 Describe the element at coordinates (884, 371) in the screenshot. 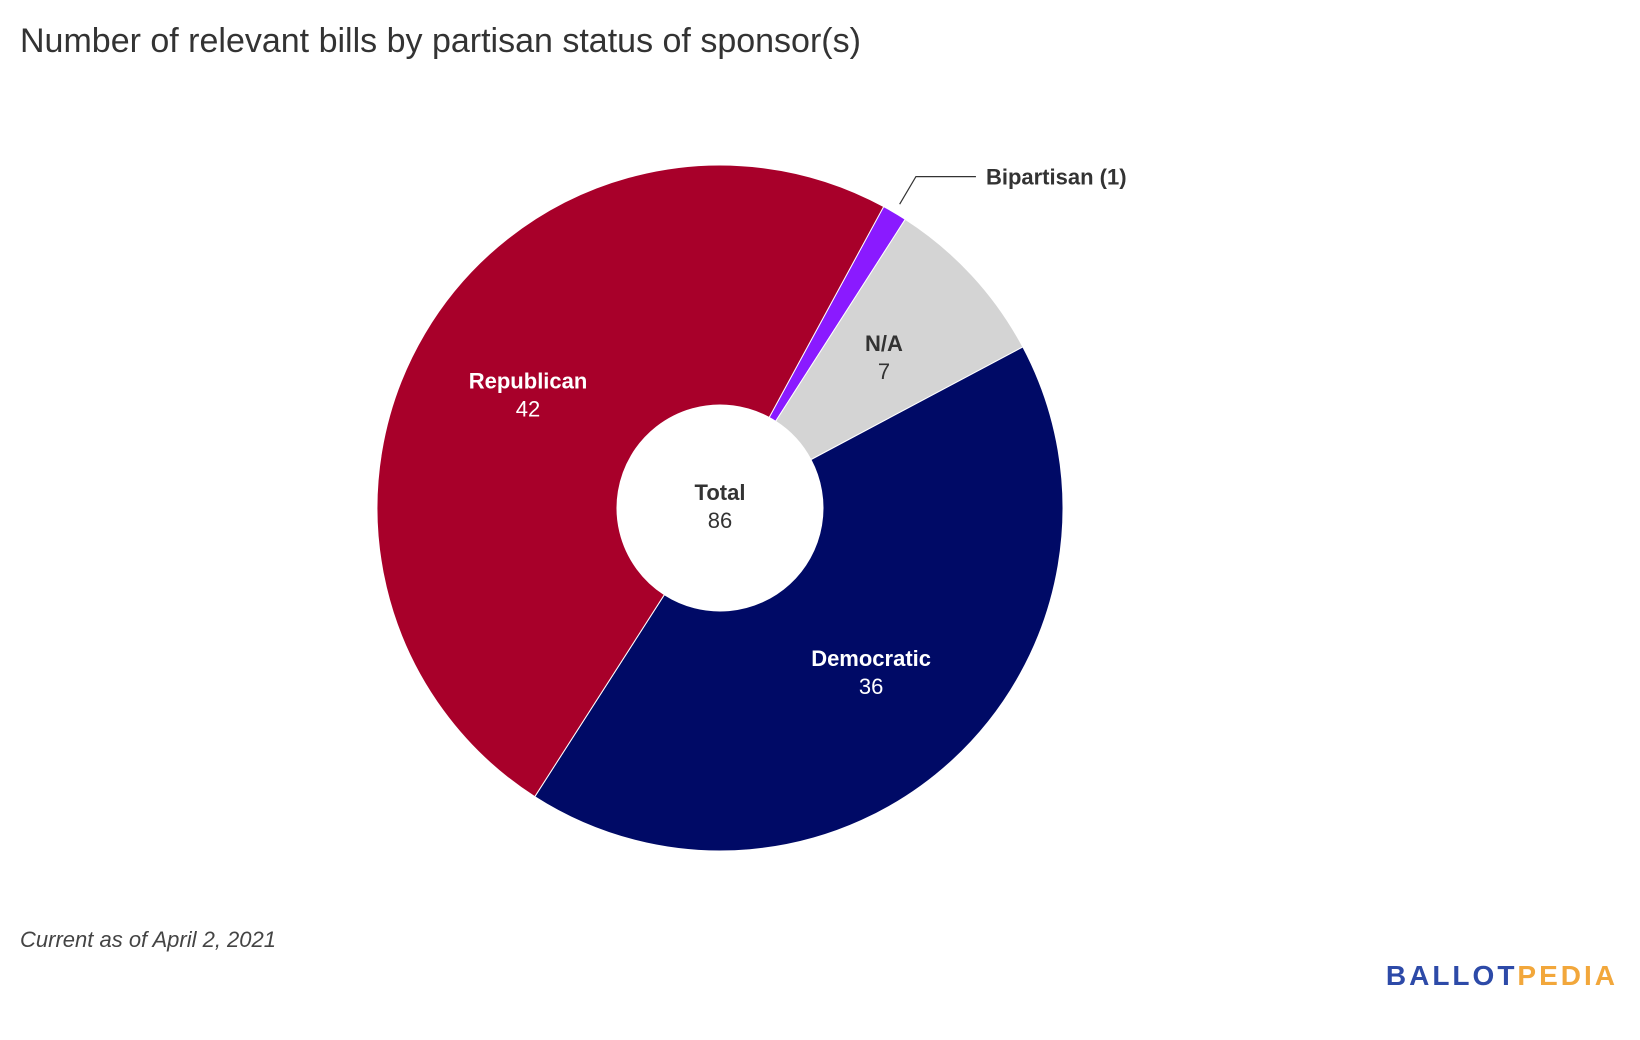

I see `slice-value-n-a: 7` at that location.